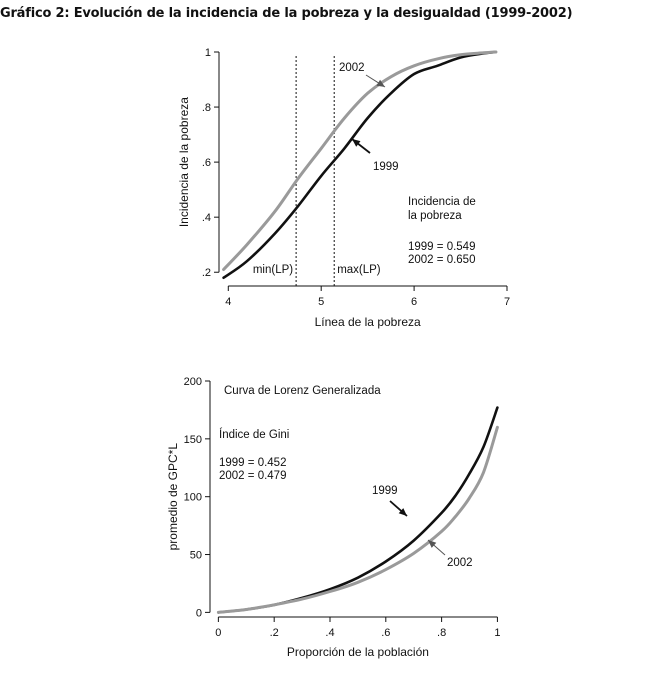 Image resolution: width=650 pixels, height=696 pixels. I want to click on y-tick-label: 100, so click(193, 498).